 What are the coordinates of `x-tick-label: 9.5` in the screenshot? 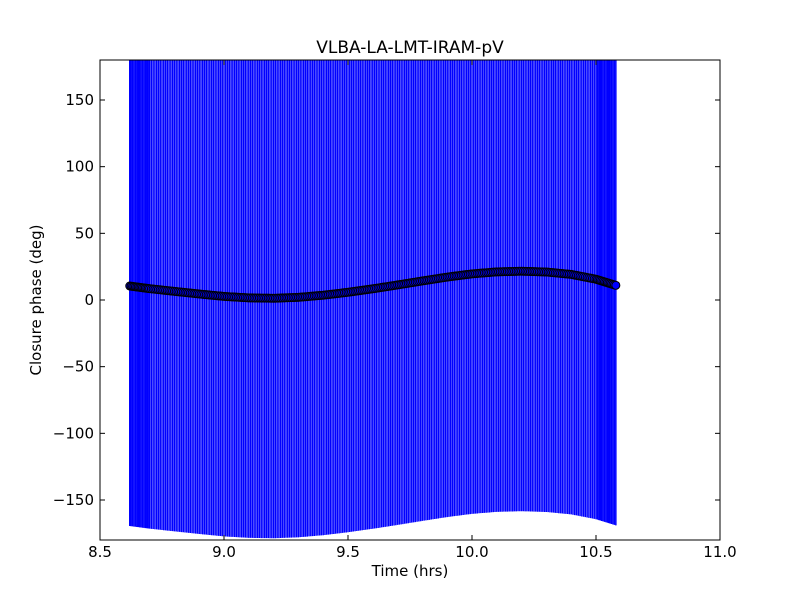 It's located at (348, 552).